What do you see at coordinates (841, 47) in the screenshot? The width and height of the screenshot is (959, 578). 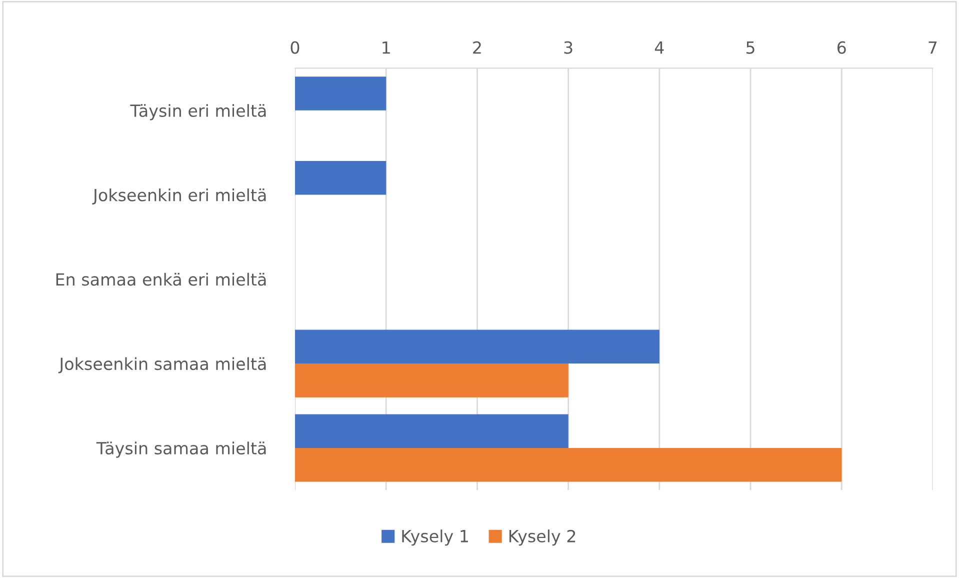 I see `x-tick-label: 6` at bounding box center [841, 47].